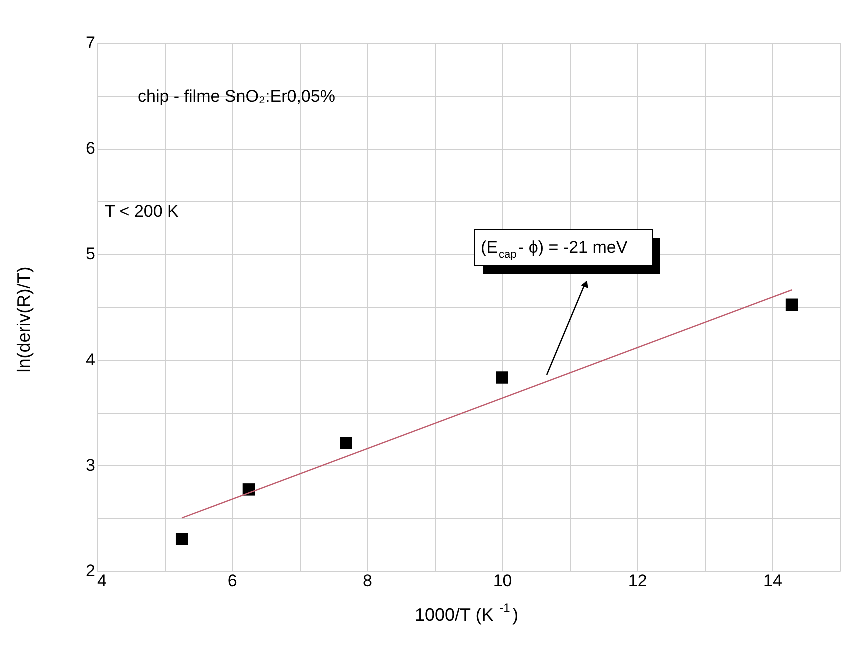 The image size is (847, 668). Describe the element at coordinates (102, 581) in the screenshot. I see `x-tick-label: 4` at that location.